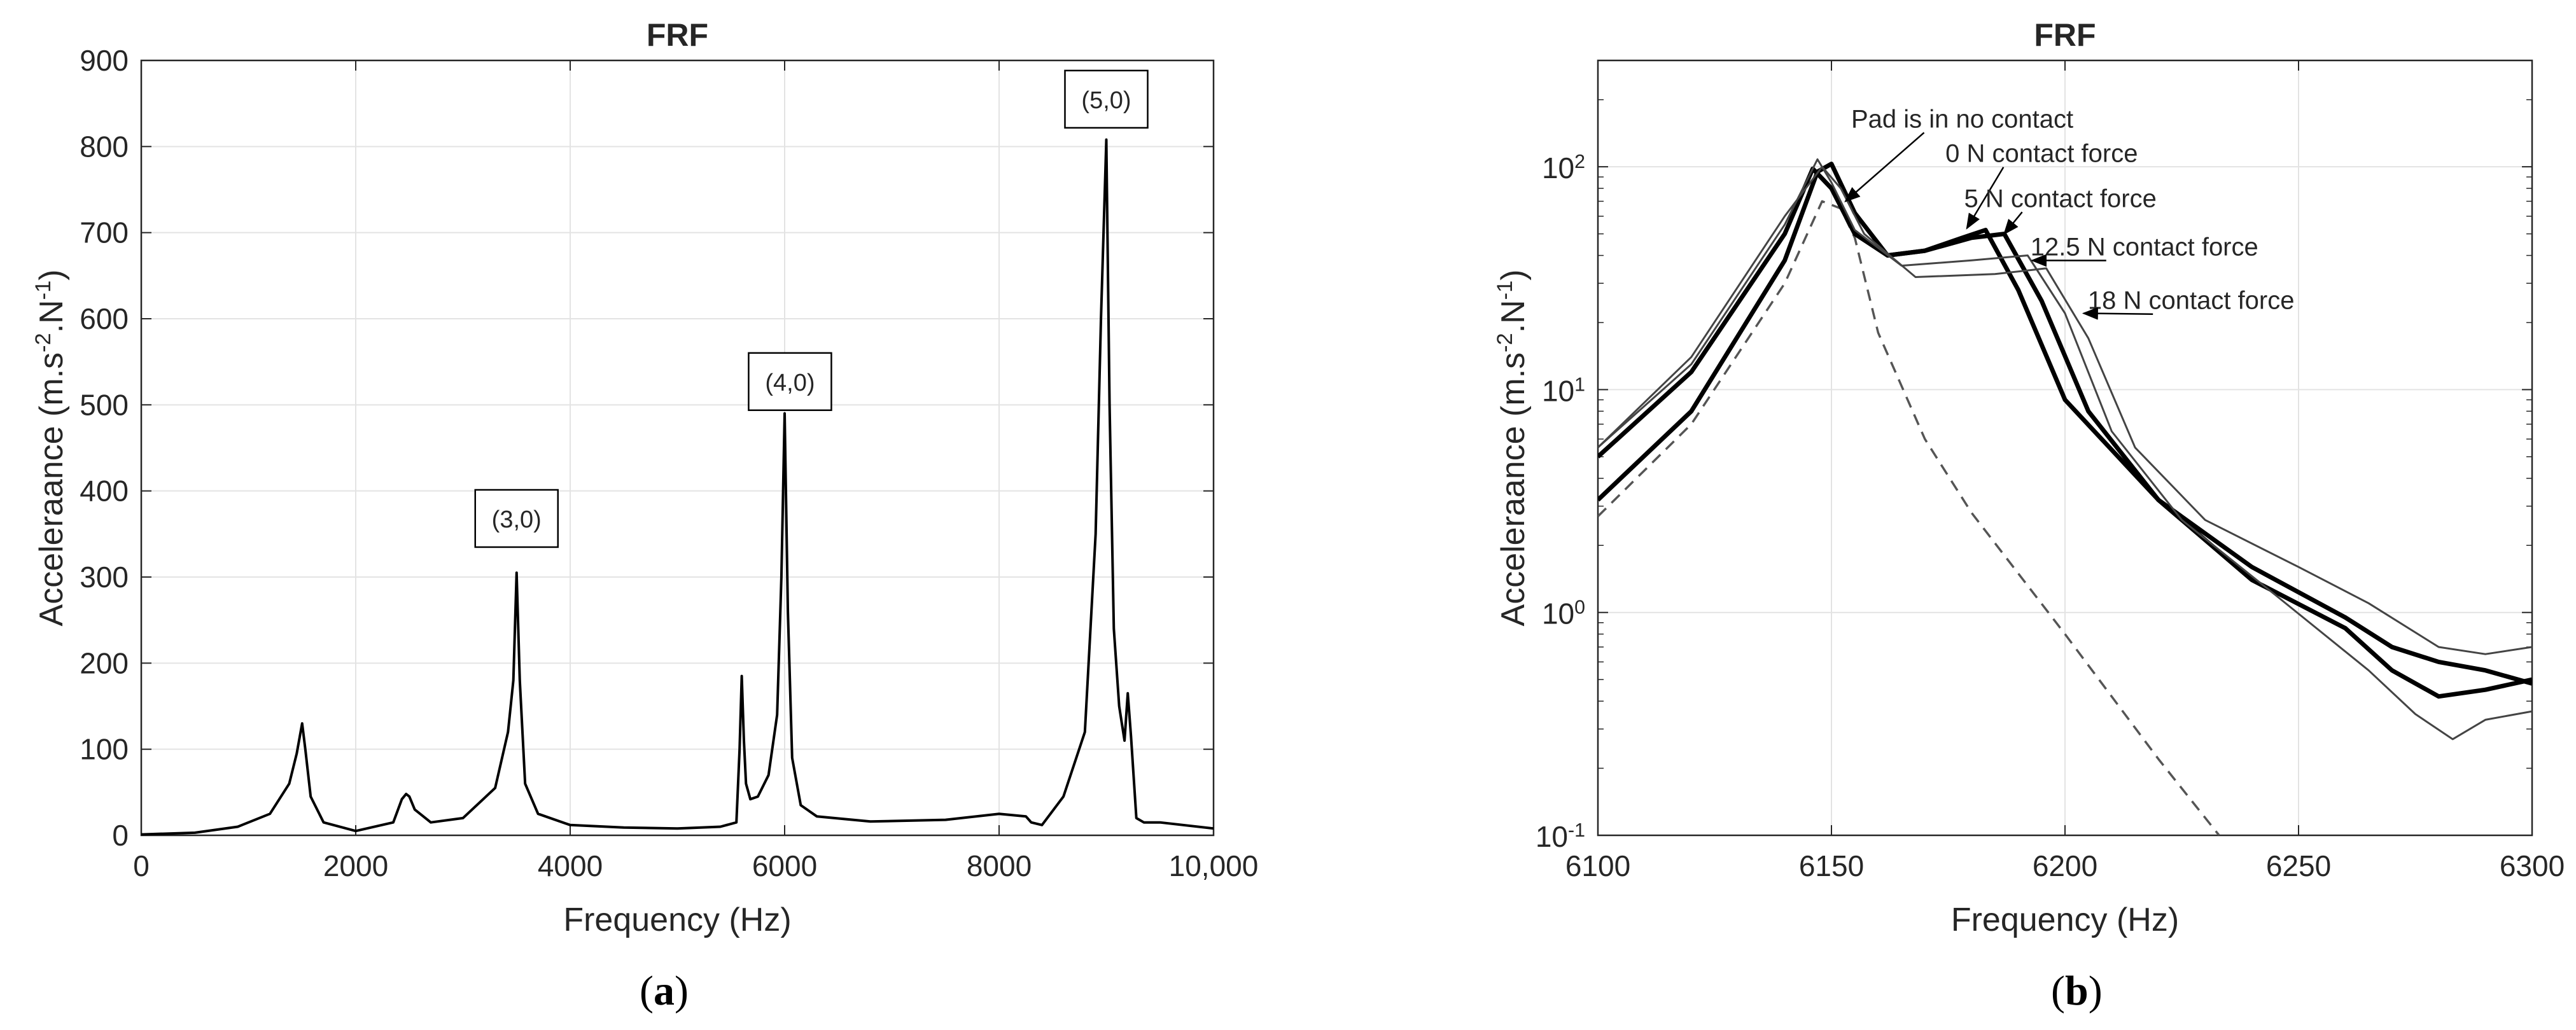 Image resolution: width=2576 pixels, height=1030 pixels. What do you see at coordinates (2298, 865) in the screenshot?
I see `x-tick-label-b: 6250` at bounding box center [2298, 865].